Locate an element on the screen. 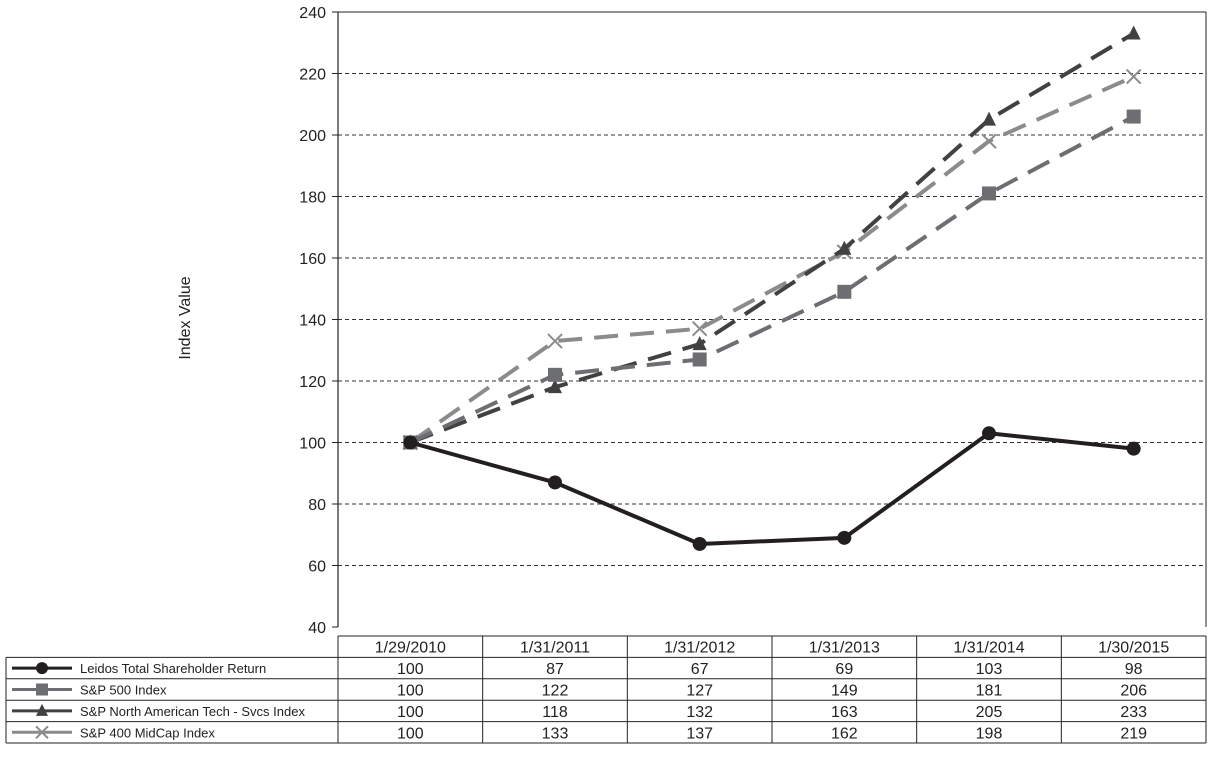 The width and height of the screenshot is (1209, 773). table-cell-value: 198 is located at coordinates (989, 733).